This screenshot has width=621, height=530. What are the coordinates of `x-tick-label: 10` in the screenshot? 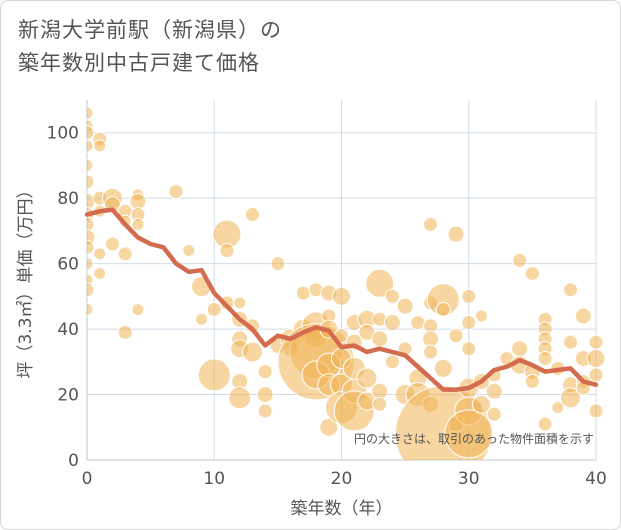 It's located at (214, 479).